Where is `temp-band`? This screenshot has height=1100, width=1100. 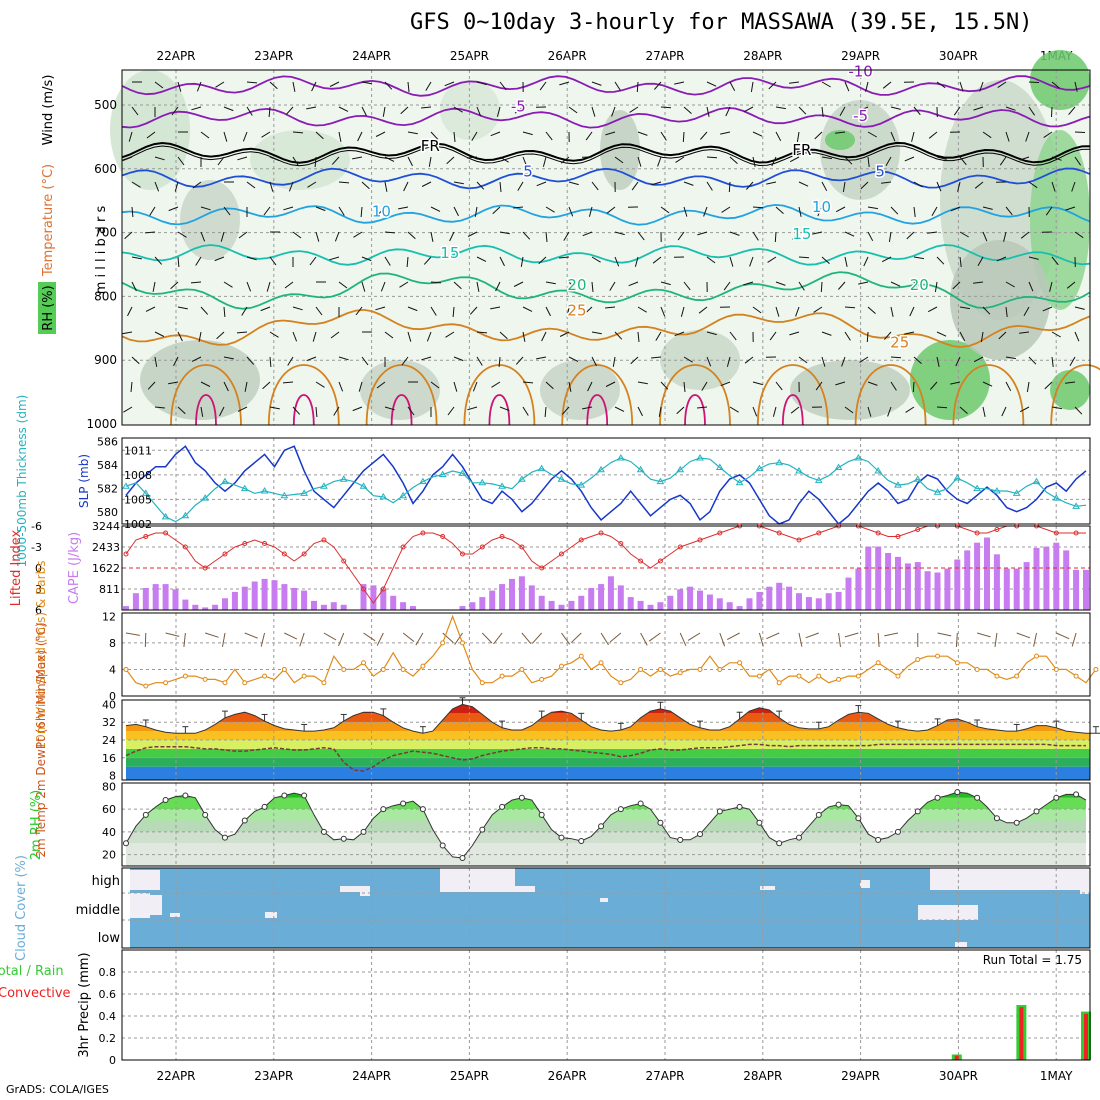 temp-band is located at coordinates (608, 709).